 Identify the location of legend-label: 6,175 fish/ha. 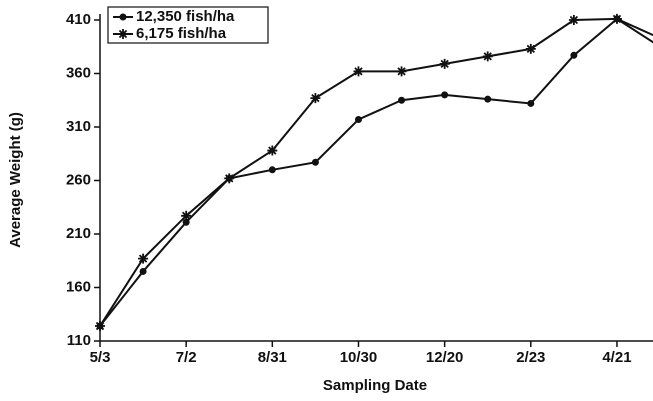
(181, 33).